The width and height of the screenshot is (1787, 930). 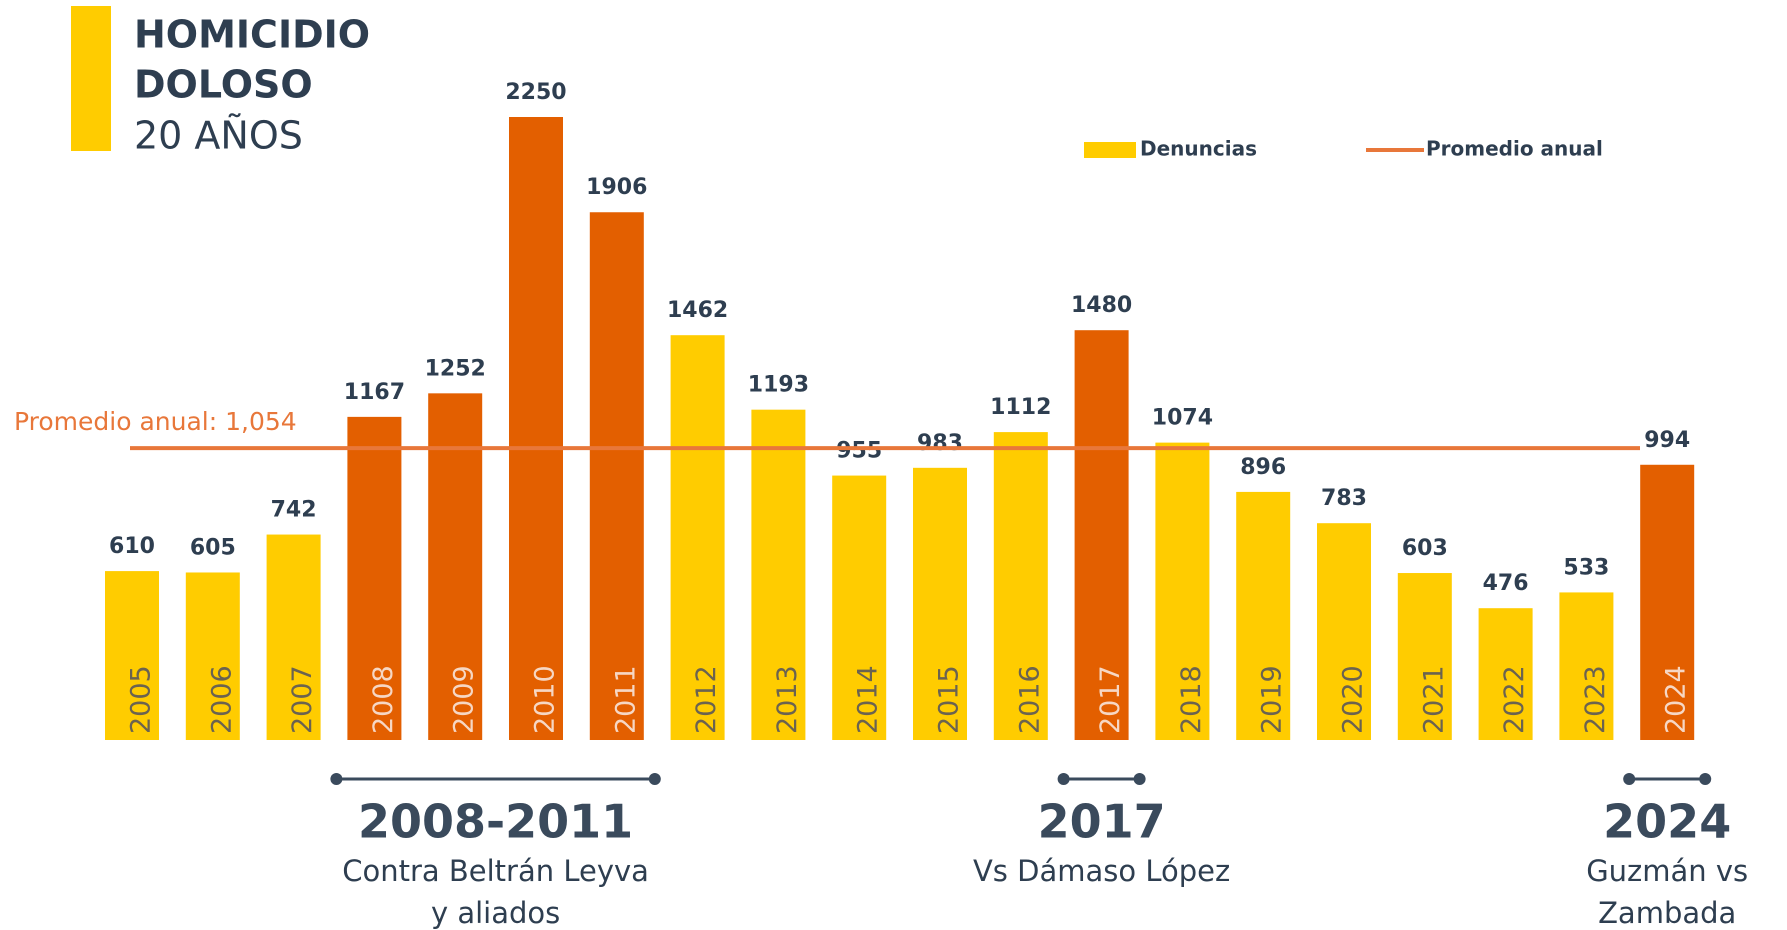 I want to click on period-label: 2024, so click(x=1667, y=822).